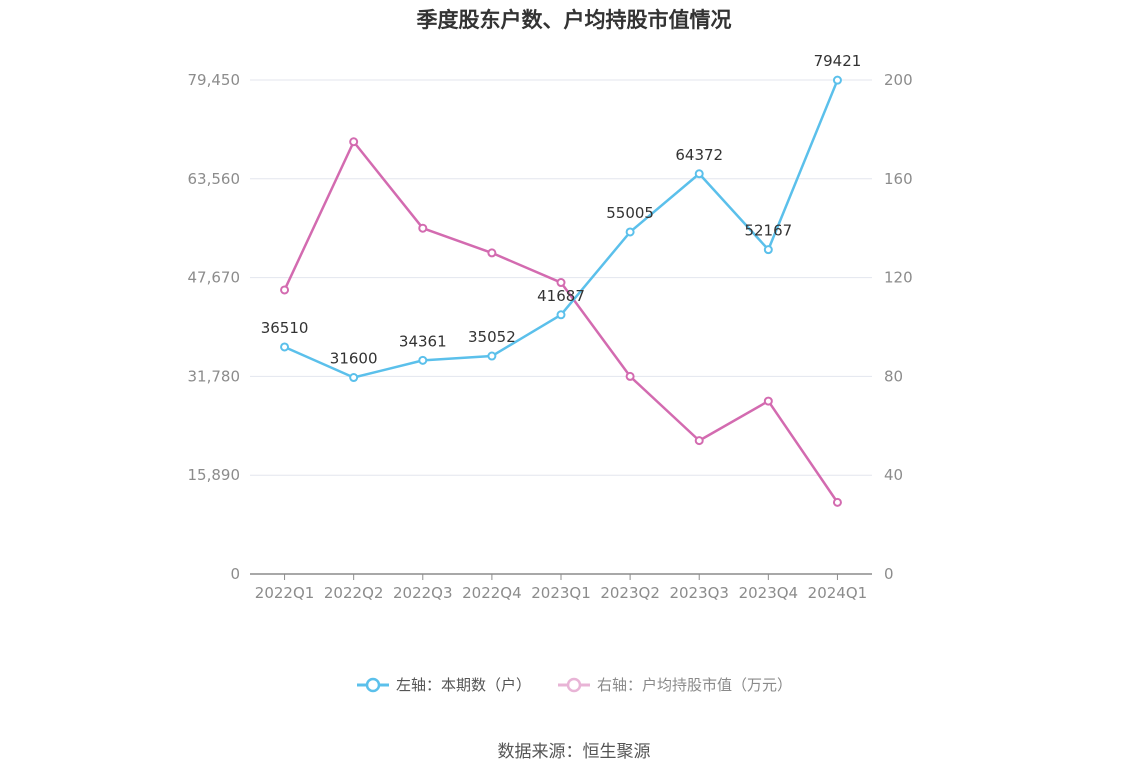 This screenshot has width=1148, height=776. What do you see at coordinates (354, 593) in the screenshot?
I see `x-axis-tick-label: 2022Q2` at bounding box center [354, 593].